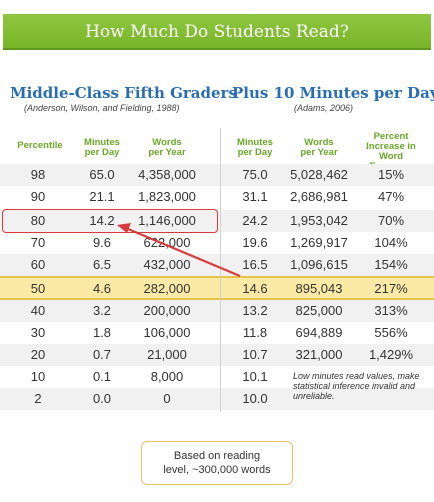  What do you see at coordinates (324, 108) in the screenshot?
I see `right-section-citation: (Adams, 2006)` at bounding box center [324, 108].